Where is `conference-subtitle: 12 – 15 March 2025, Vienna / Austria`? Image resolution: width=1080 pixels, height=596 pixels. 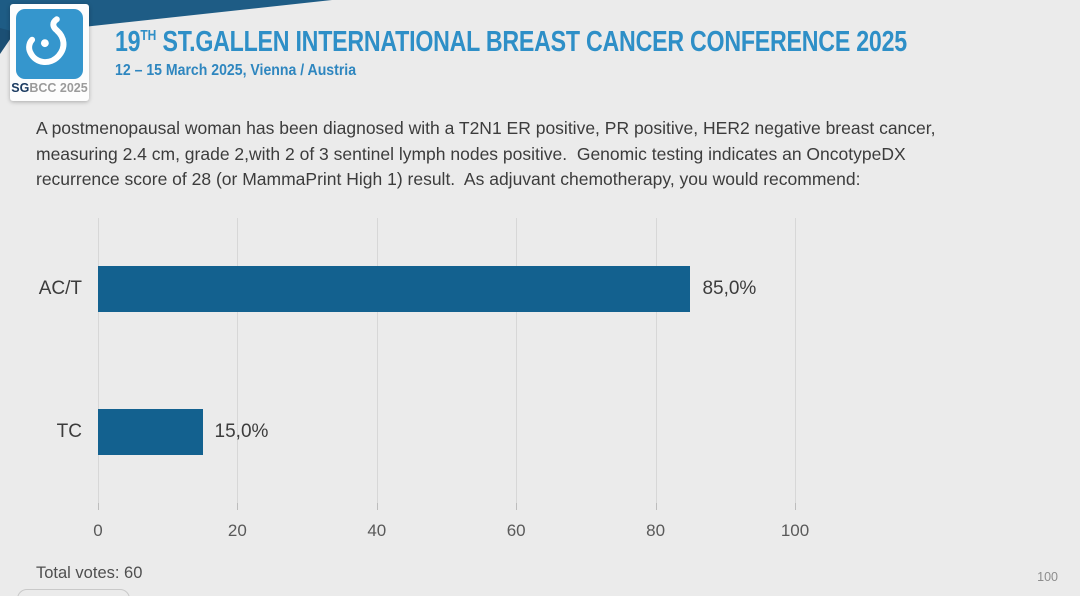 conference-subtitle: 12 – 15 March 2025, Vienna / Austria is located at coordinates (236, 70).